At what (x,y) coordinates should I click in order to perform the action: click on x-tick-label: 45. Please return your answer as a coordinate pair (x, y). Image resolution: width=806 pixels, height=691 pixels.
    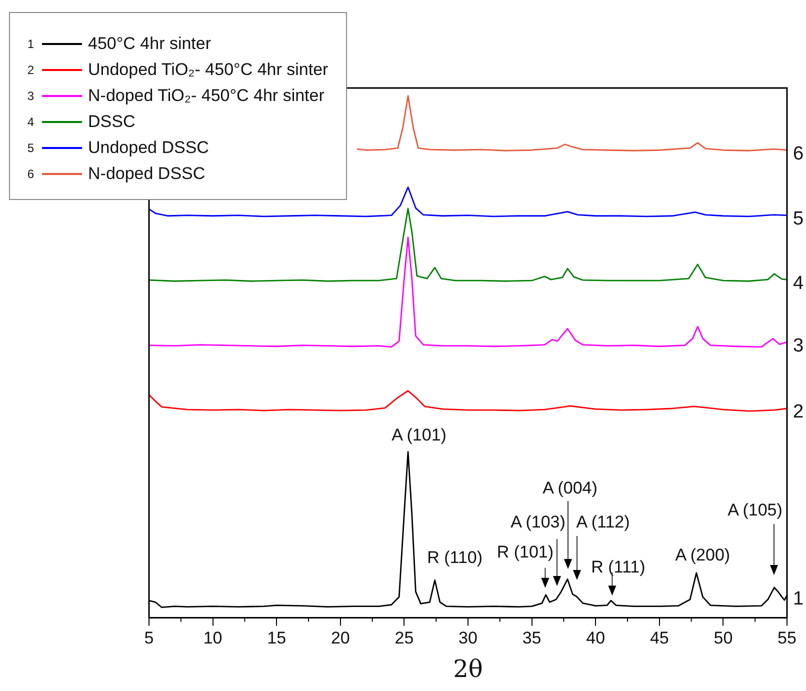
    Looking at the image, I should click on (659, 638).